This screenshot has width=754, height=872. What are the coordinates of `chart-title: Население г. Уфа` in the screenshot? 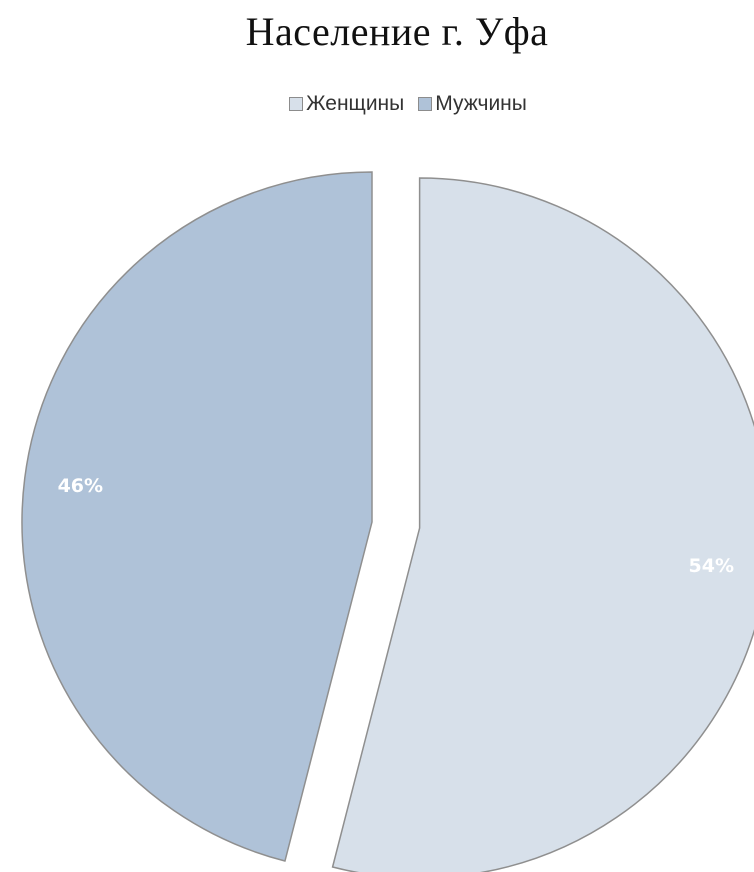 It's located at (397, 31).